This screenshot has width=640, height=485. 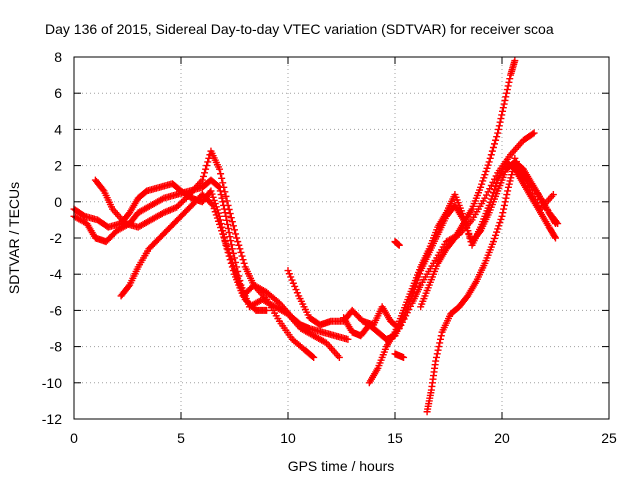 What do you see at coordinates (58, 202) in the screenshot?
I see `y-tick-label: 0` at bounding box center [58, 202].